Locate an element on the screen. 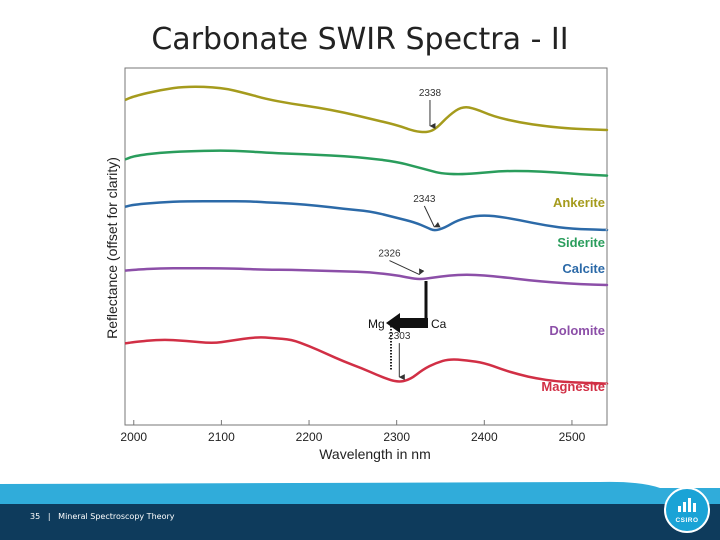  ca-label: Ca is located at coordinates (439, 324).